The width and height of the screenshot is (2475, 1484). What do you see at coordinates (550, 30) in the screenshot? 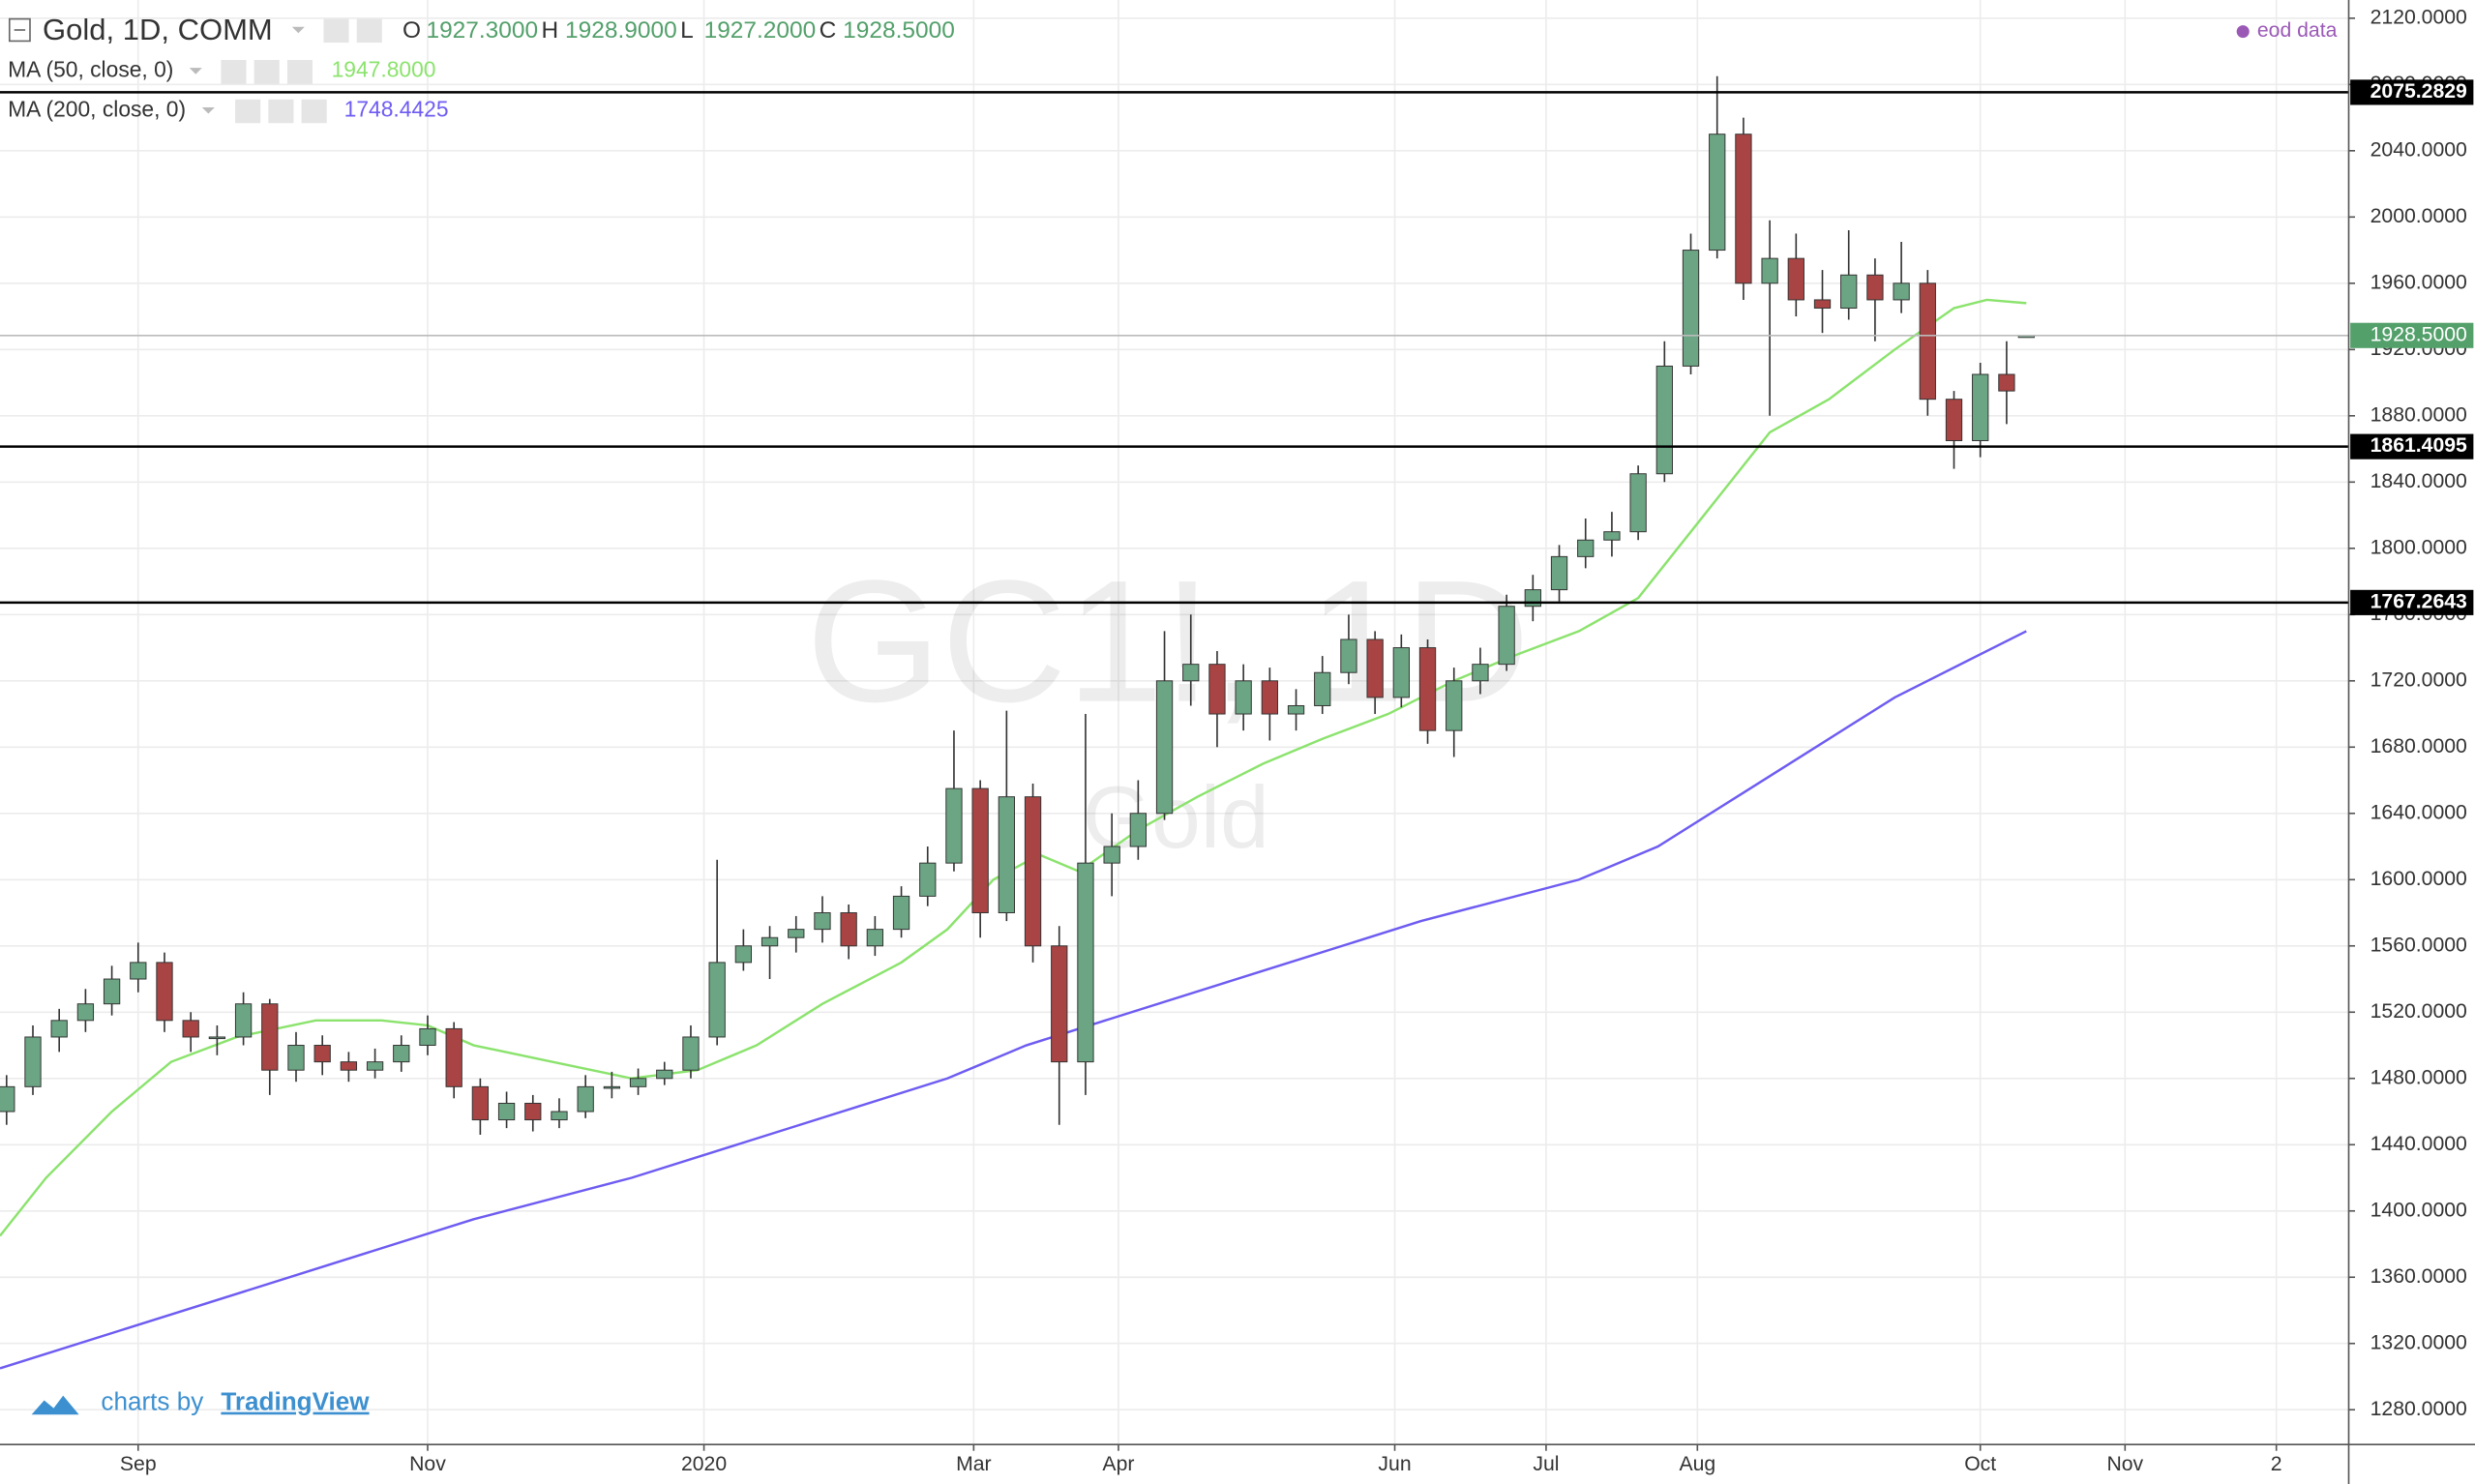
I see `ohlc-name: H` at bounding box center [550, 30].